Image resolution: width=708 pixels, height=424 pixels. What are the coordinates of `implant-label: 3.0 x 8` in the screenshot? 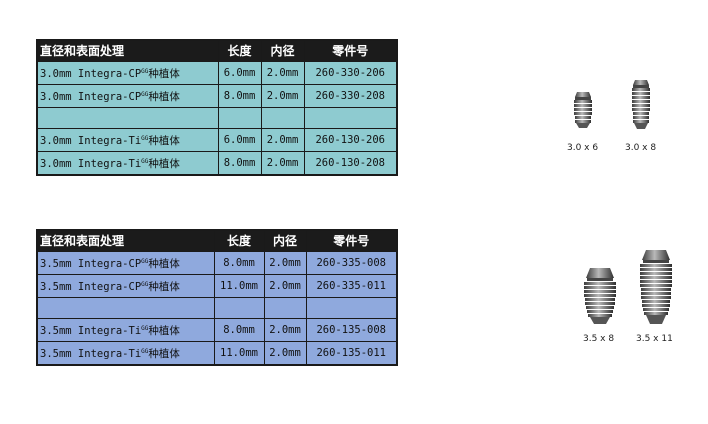 It's located at (641, 148).